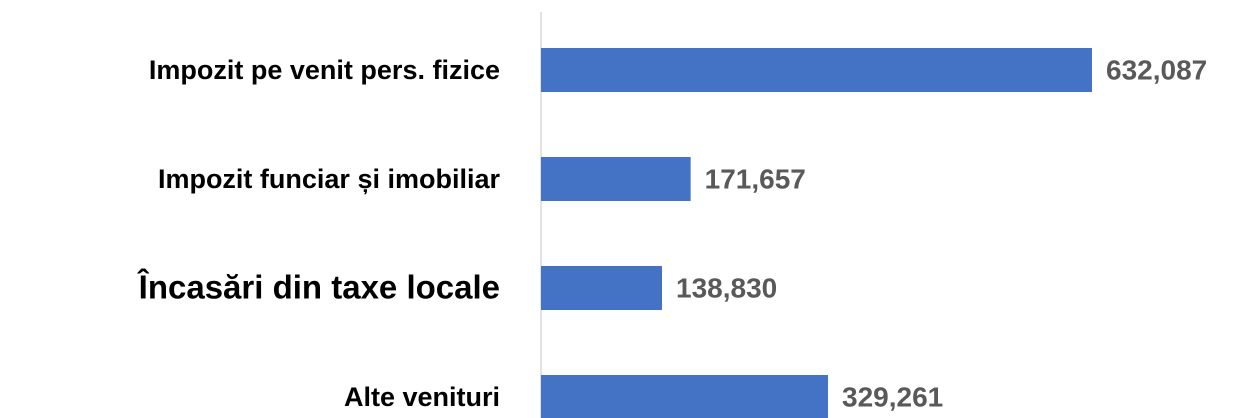  Describe the element at coordinates (329, 179) in the screenshot. I see `category-label: Impozit funciar și imobiliar` at that location.